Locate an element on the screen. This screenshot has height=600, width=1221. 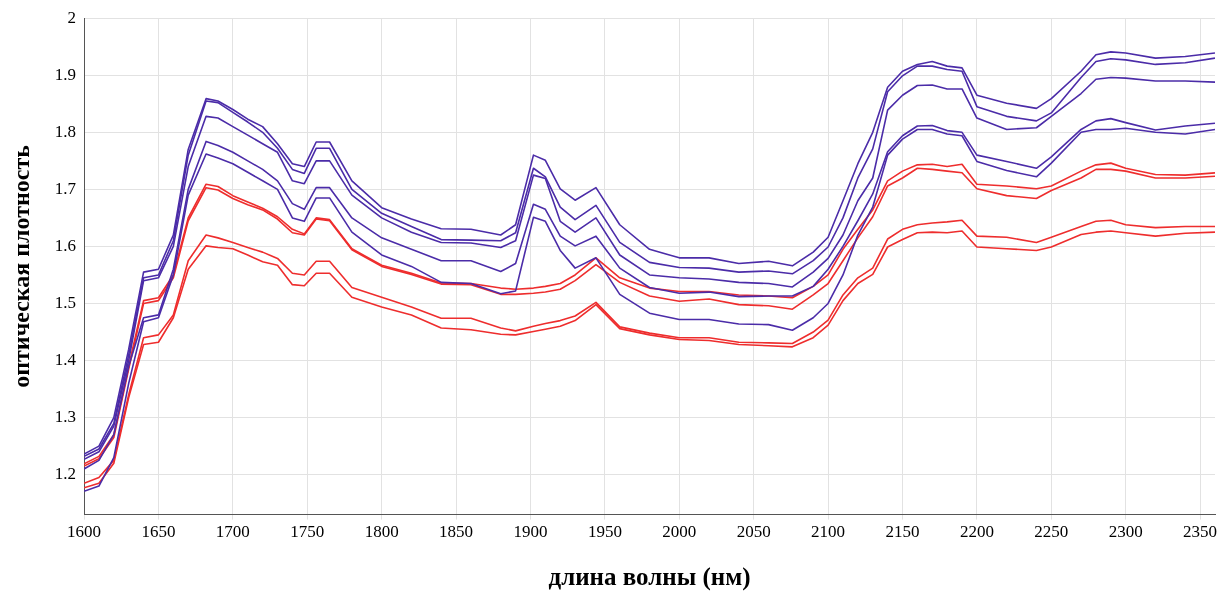
x-tick-label: 2200 is located at coordinates (976, 532).